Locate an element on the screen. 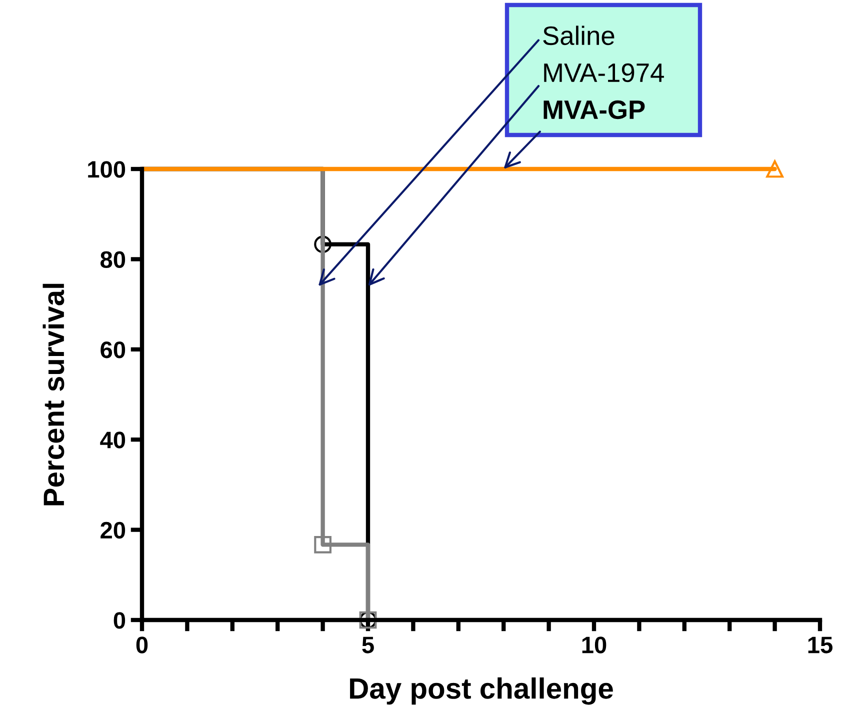  y-tick-label: 80 is located at coordinates (113, 259).